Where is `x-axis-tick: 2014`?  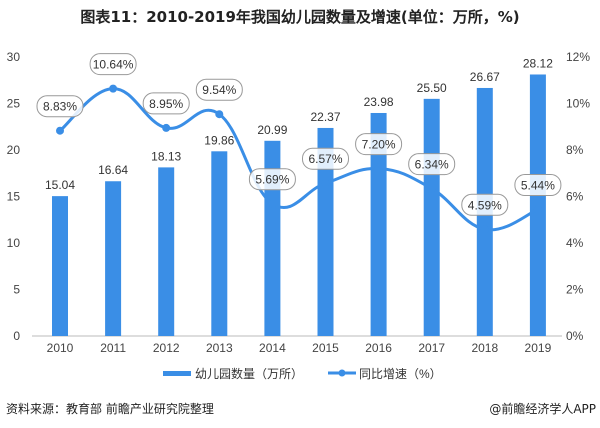 x-axis-tick: 2014 is located at coordinates (272, 348).